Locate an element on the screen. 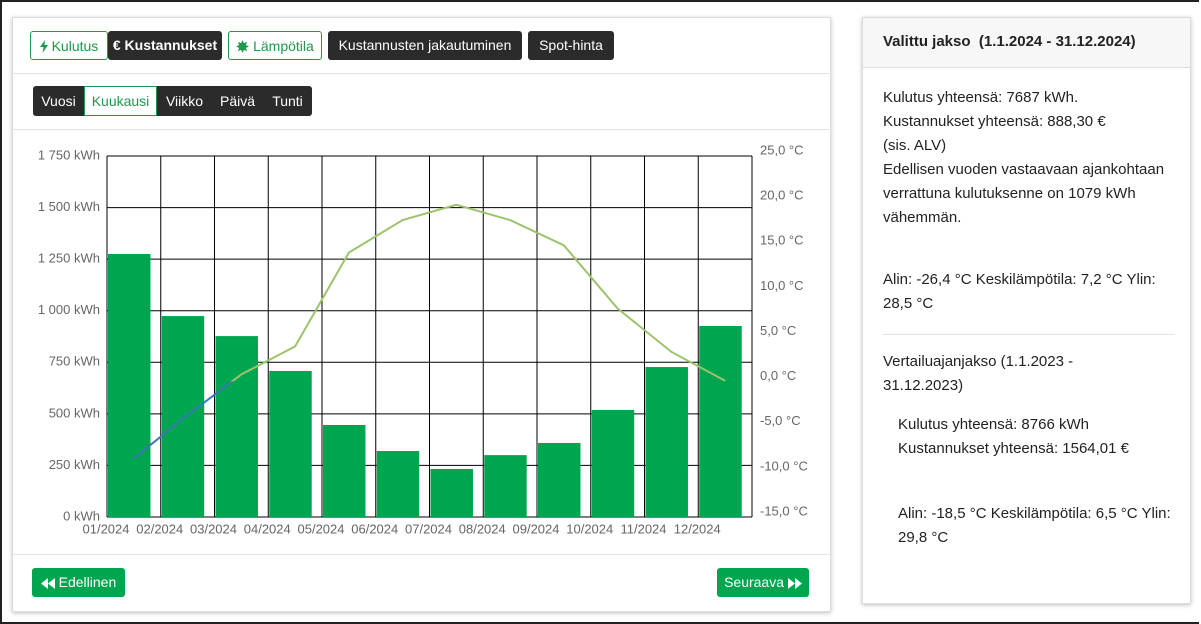 The height and width of the screenshot is (624, 1201). period-label: Viikko is located at coordinates (184, 101).